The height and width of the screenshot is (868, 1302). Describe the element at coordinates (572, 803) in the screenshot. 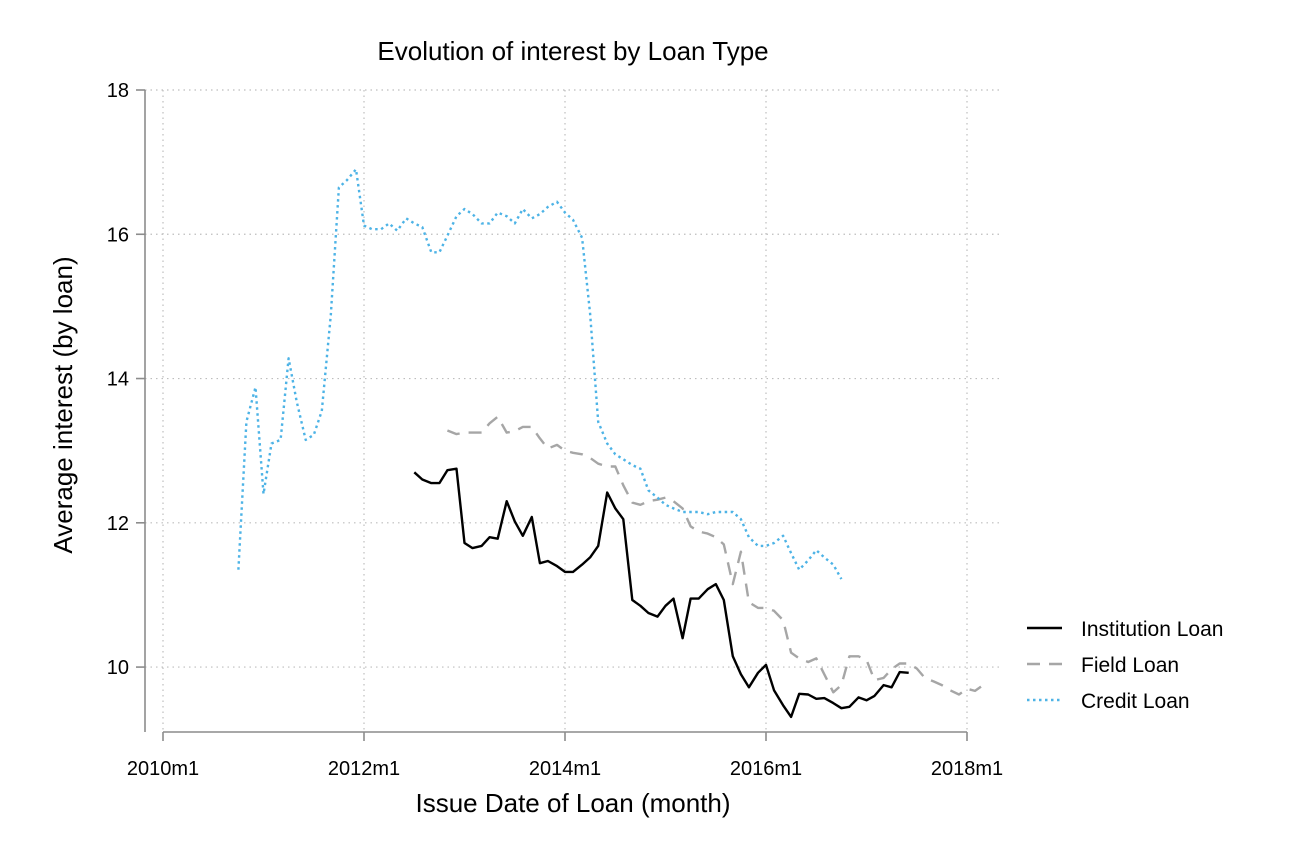

I see `x-axis-title: Issue Date of Loan (month)` at that location.